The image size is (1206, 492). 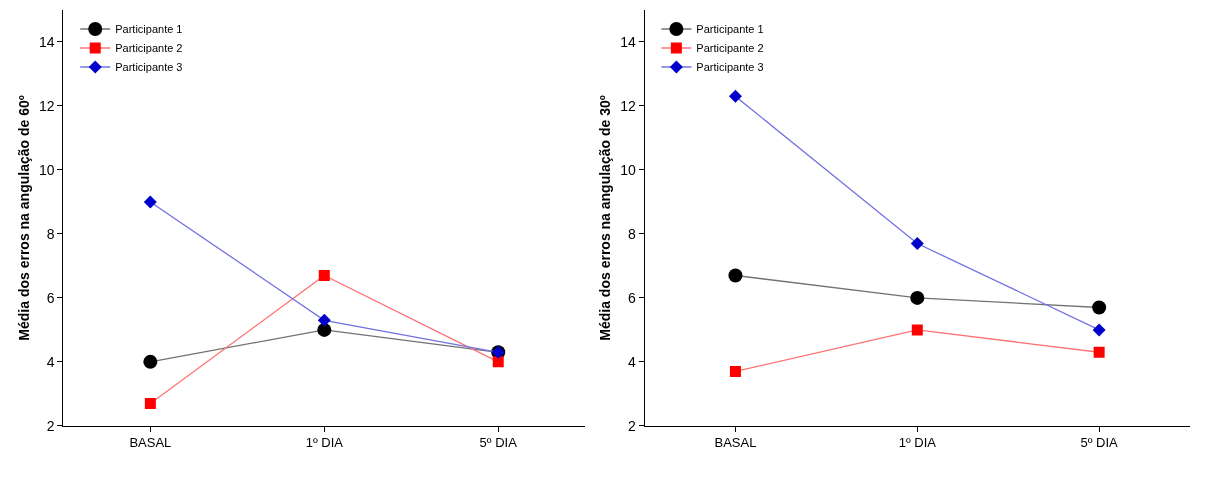 What do you see at coordinates (604, 218) in the screenshot?
I see `y-axis-title: Média dos erros na angulação de 30º` at bounding box center [604, 218].